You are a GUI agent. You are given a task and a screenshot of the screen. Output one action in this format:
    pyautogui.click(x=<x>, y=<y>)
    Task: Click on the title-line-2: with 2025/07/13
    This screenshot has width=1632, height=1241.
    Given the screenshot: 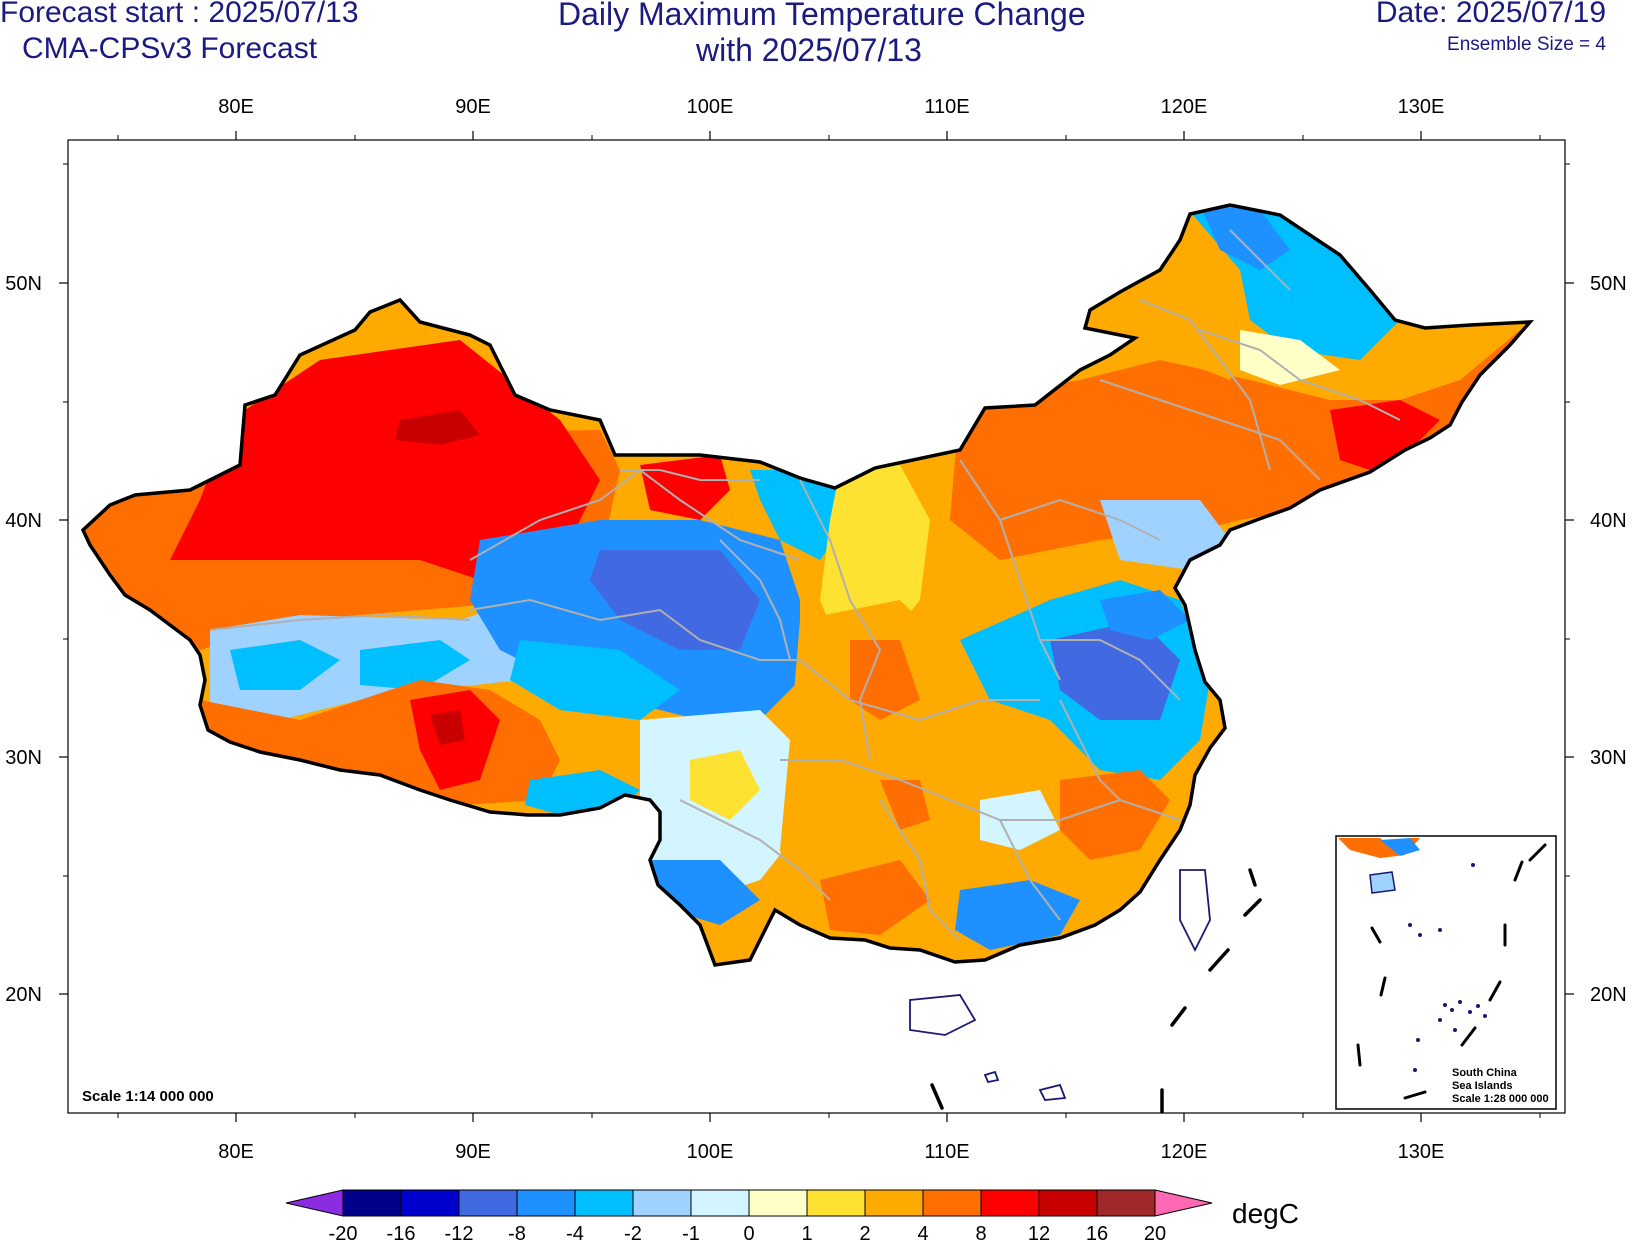 What is the action you would take?
    pyautogui.click(x=809, y=50)
    